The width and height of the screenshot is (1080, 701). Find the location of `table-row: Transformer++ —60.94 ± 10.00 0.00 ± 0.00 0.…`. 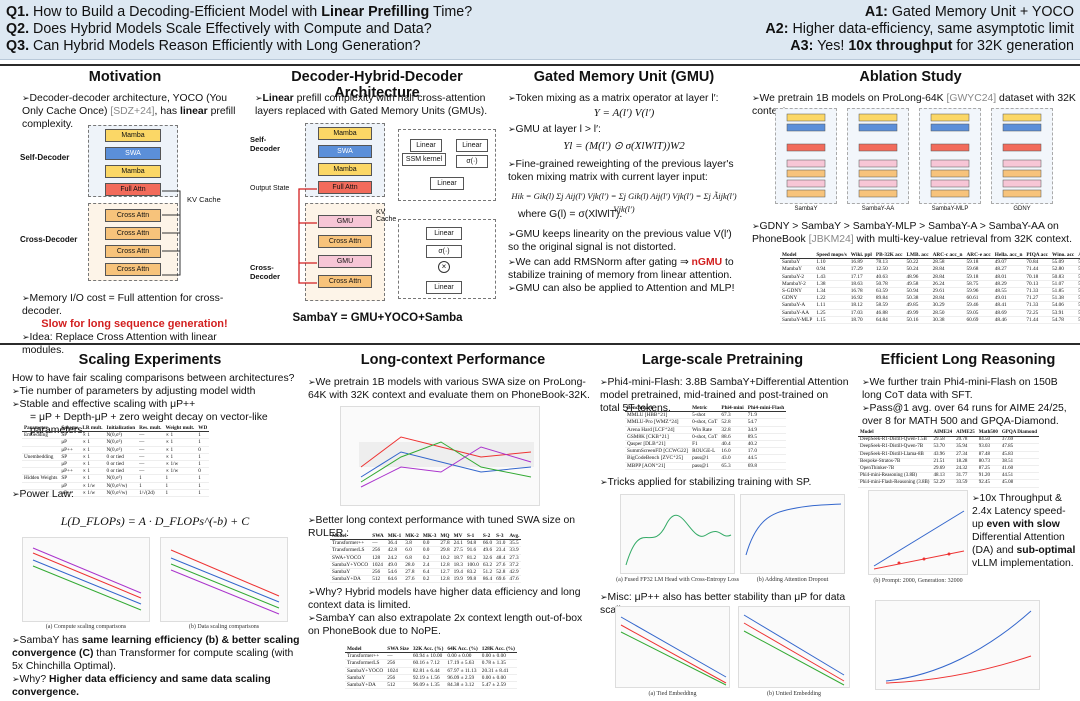

table-row: Transformer++ —60.94 ± 10.00 0.00 ± 0.00 0.… is located at coordinates (431, 656).